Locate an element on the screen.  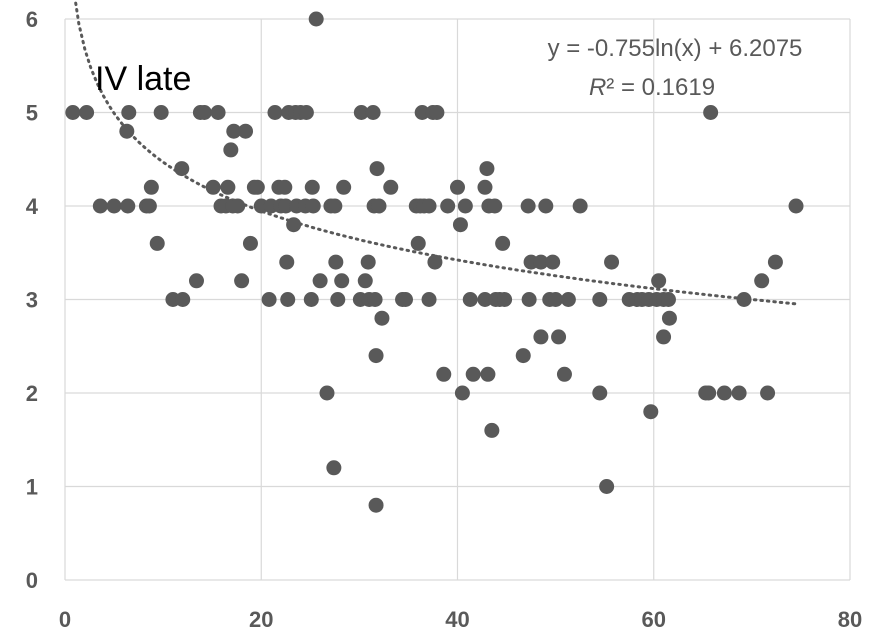
y-tick-label: 5 is located at coordinates (32, 113).